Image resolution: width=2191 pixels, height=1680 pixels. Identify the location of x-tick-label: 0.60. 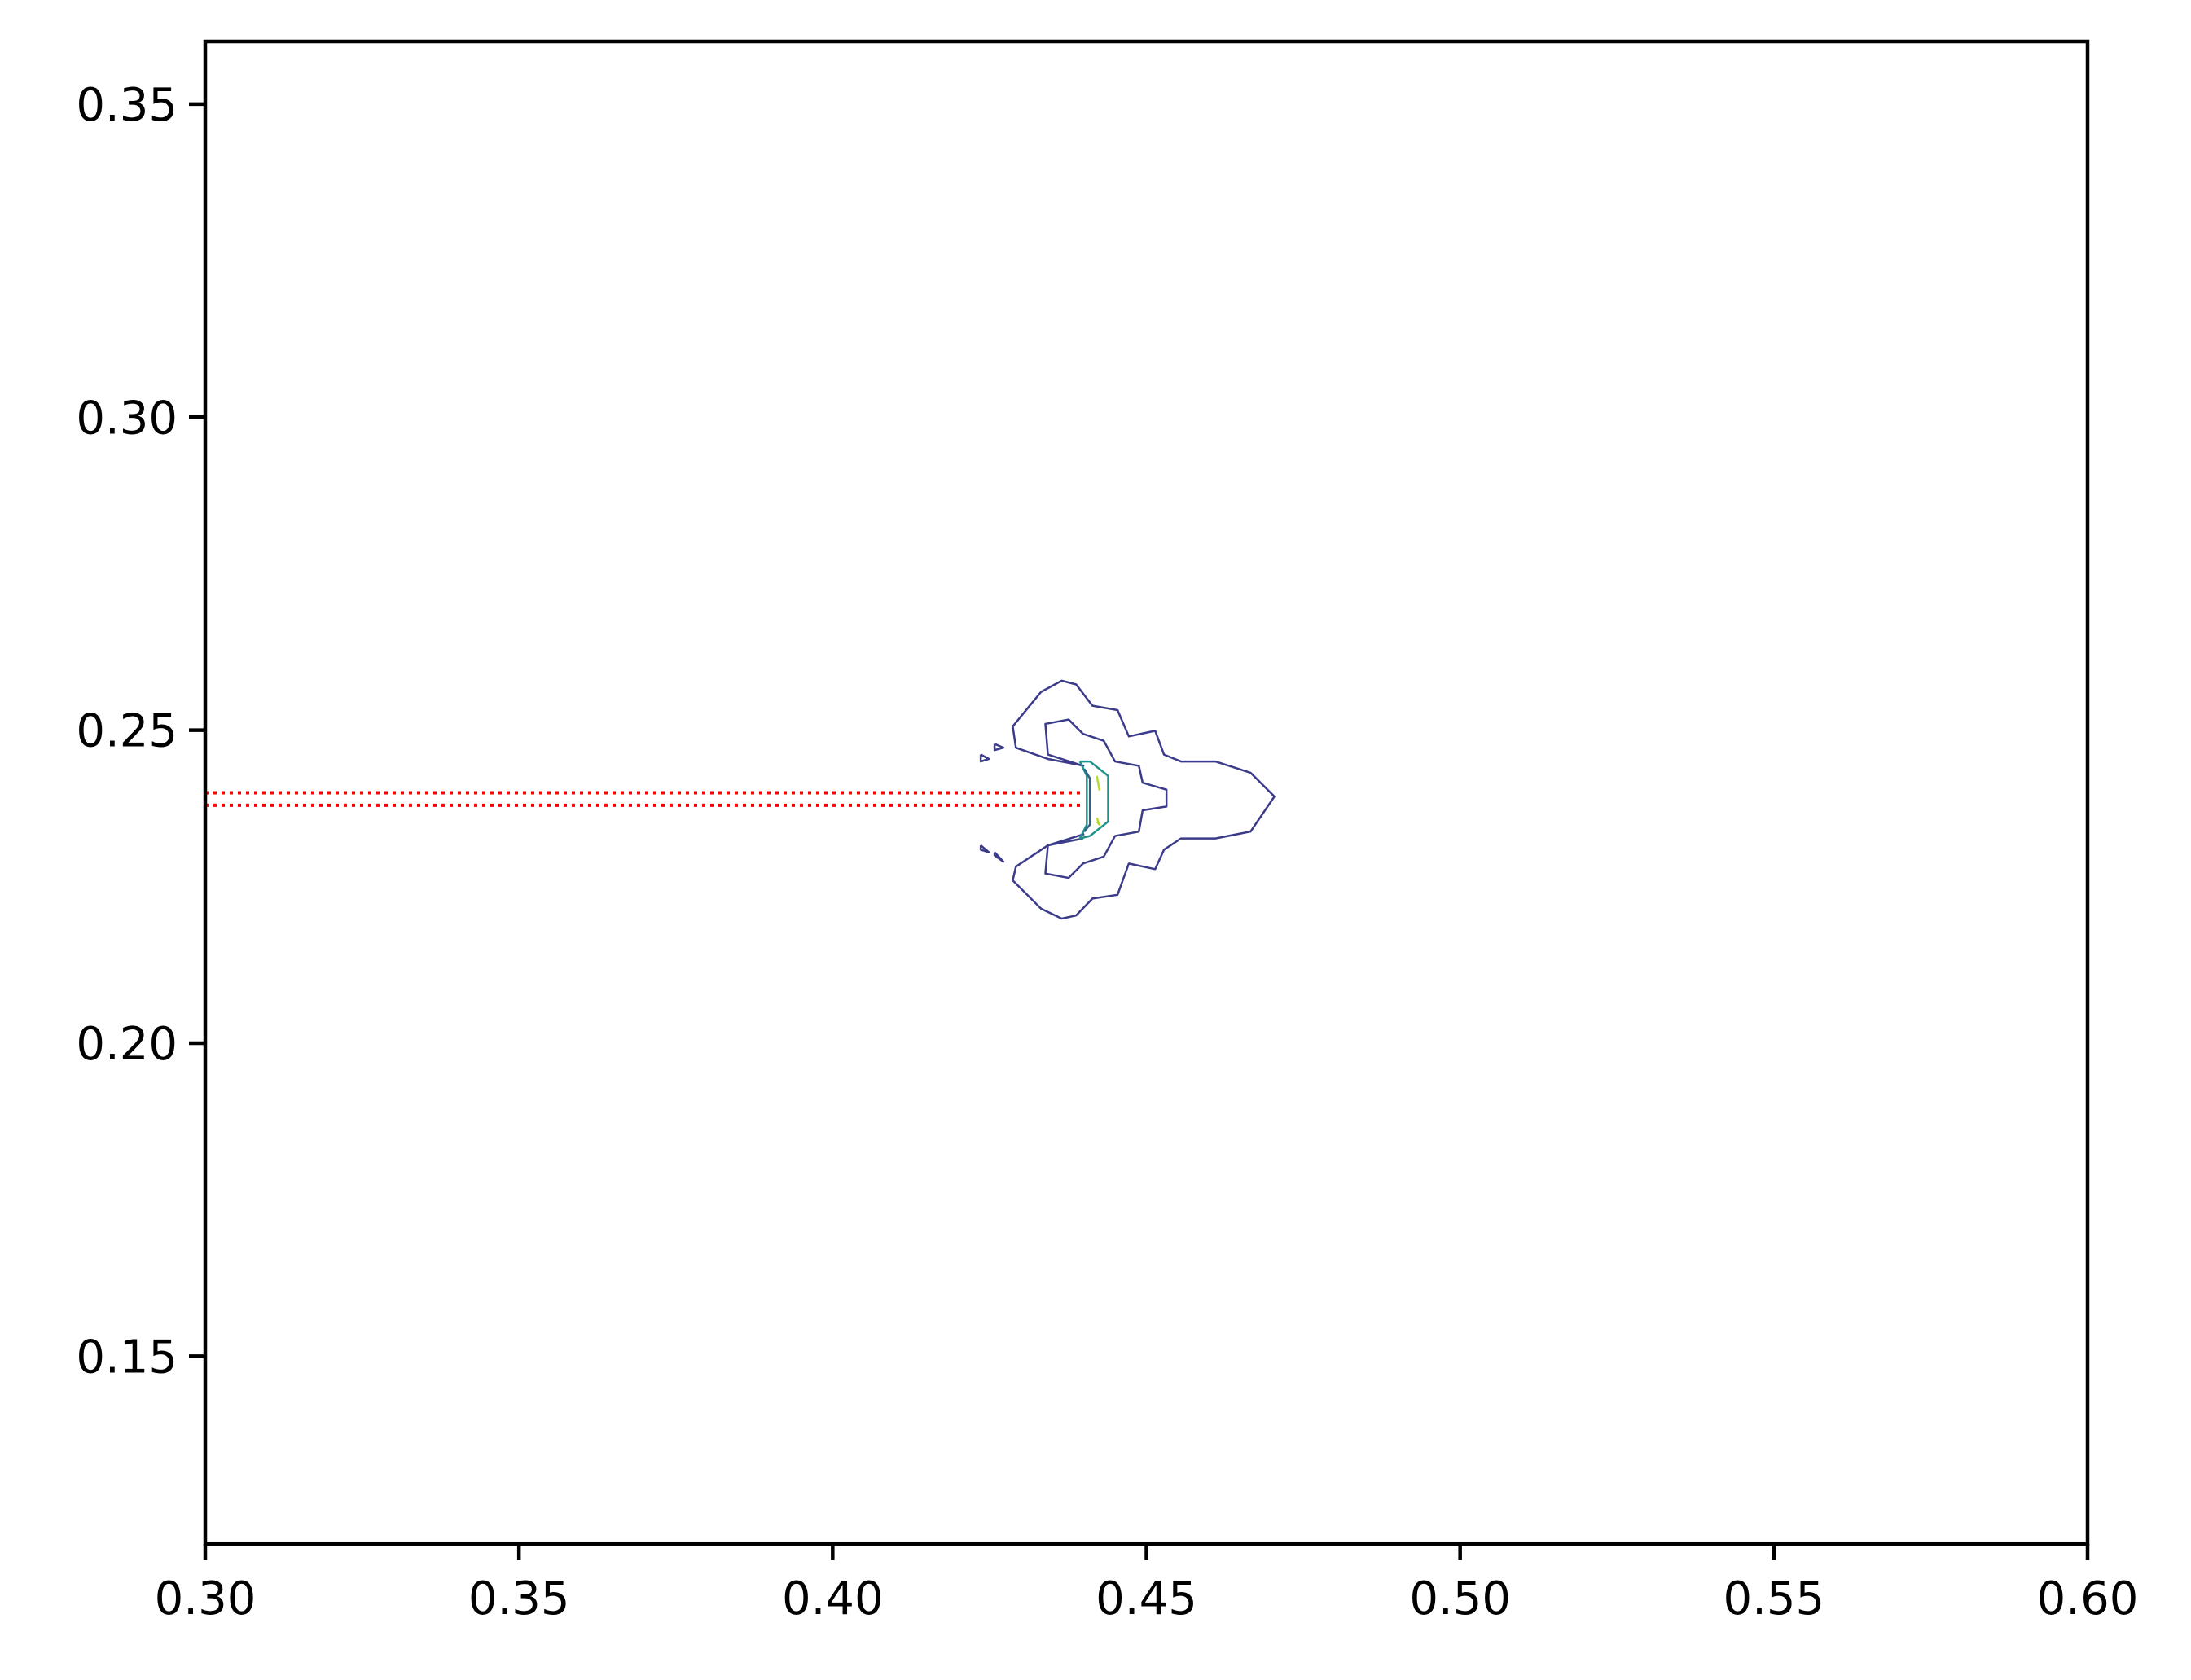
(2088, 1599).